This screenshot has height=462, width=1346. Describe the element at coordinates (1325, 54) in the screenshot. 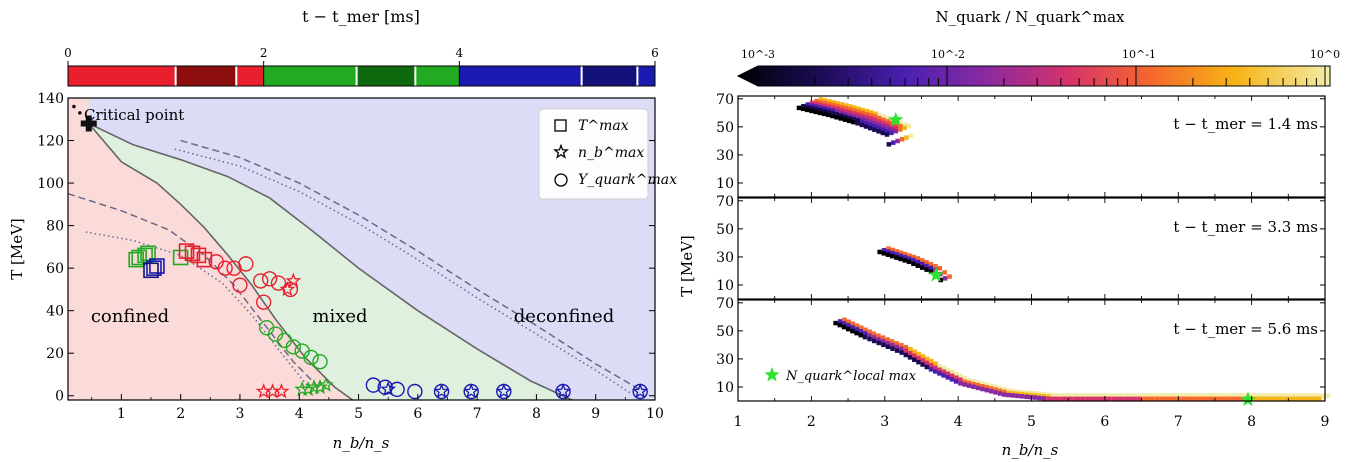

I see `right-colorbar-tick-3: 10^0` at that location.